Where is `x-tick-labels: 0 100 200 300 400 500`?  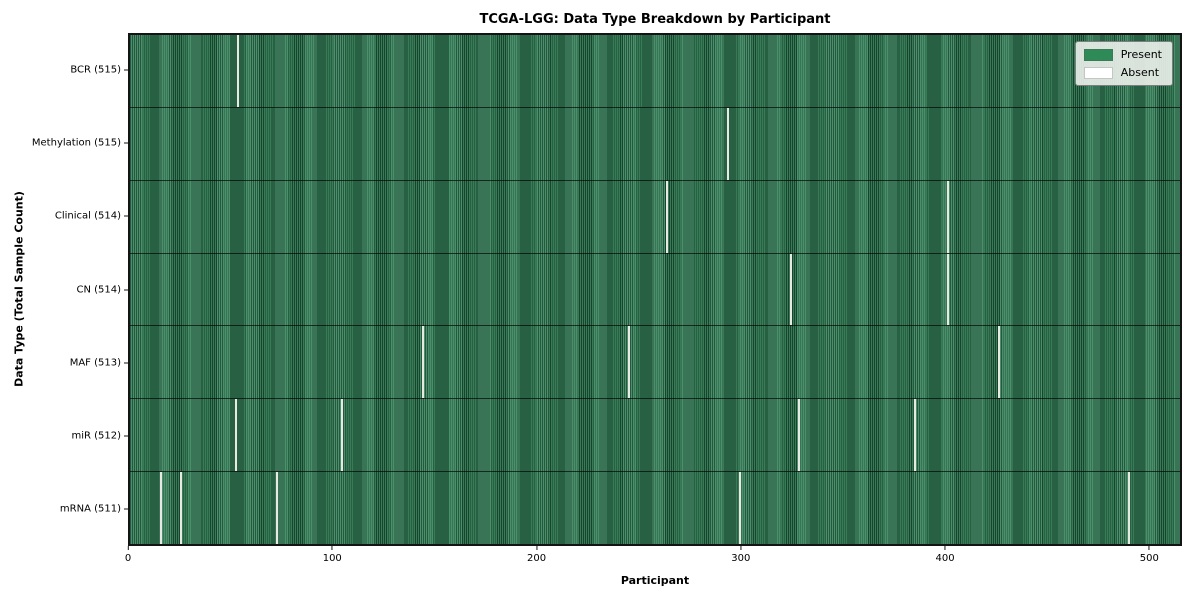 x-tick-labels: 0 100 200 300 400 500 is located at coordinates (653, 559).